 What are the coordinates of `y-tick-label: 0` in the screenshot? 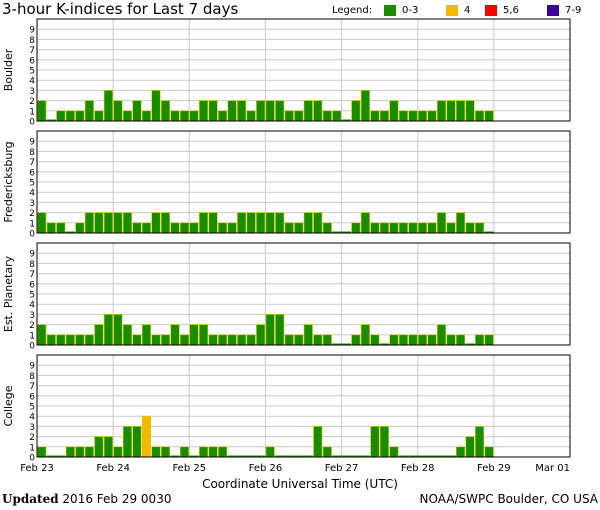 It's located at (32, 347).